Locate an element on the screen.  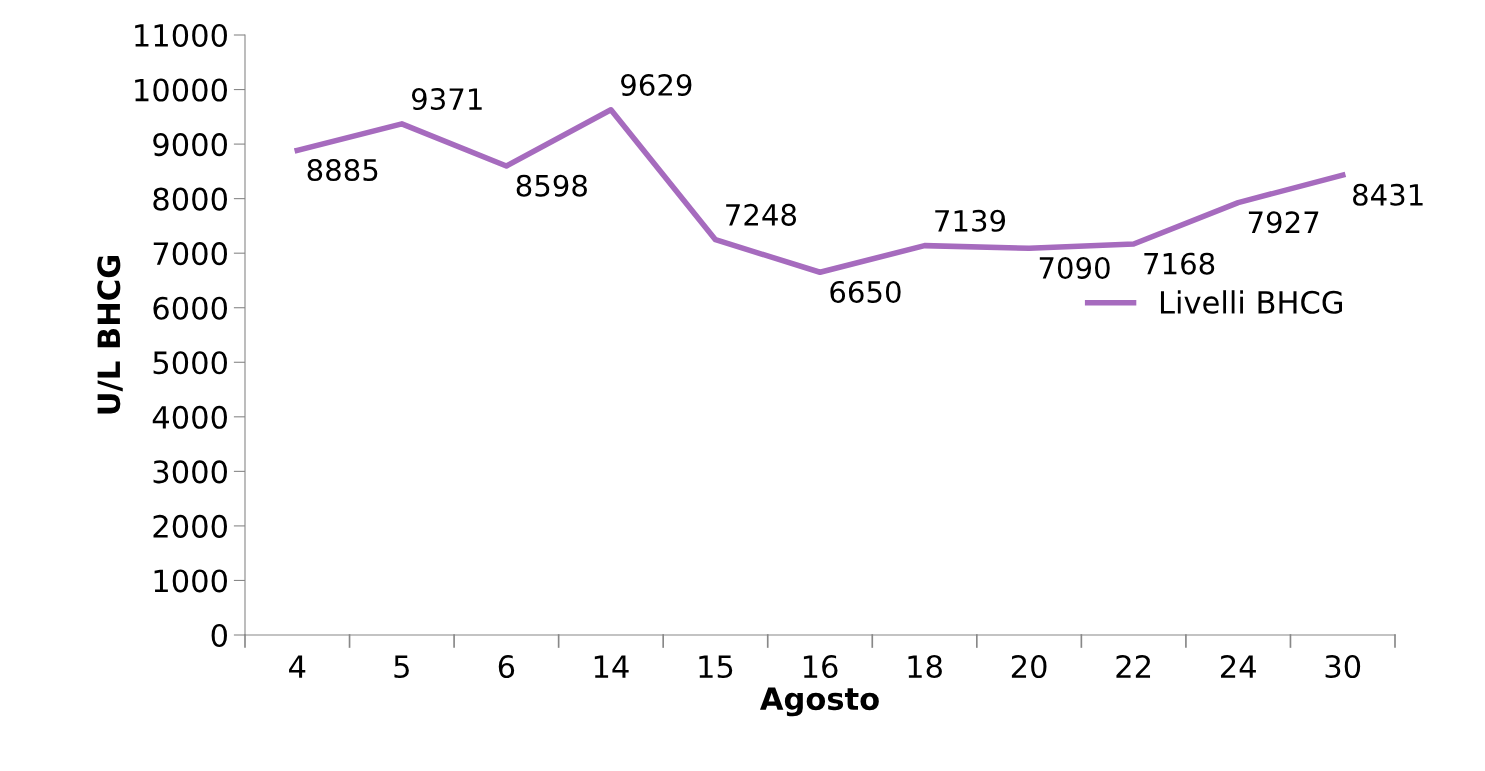
x-tick-label: 24 is located at coordinates (1238, 666).